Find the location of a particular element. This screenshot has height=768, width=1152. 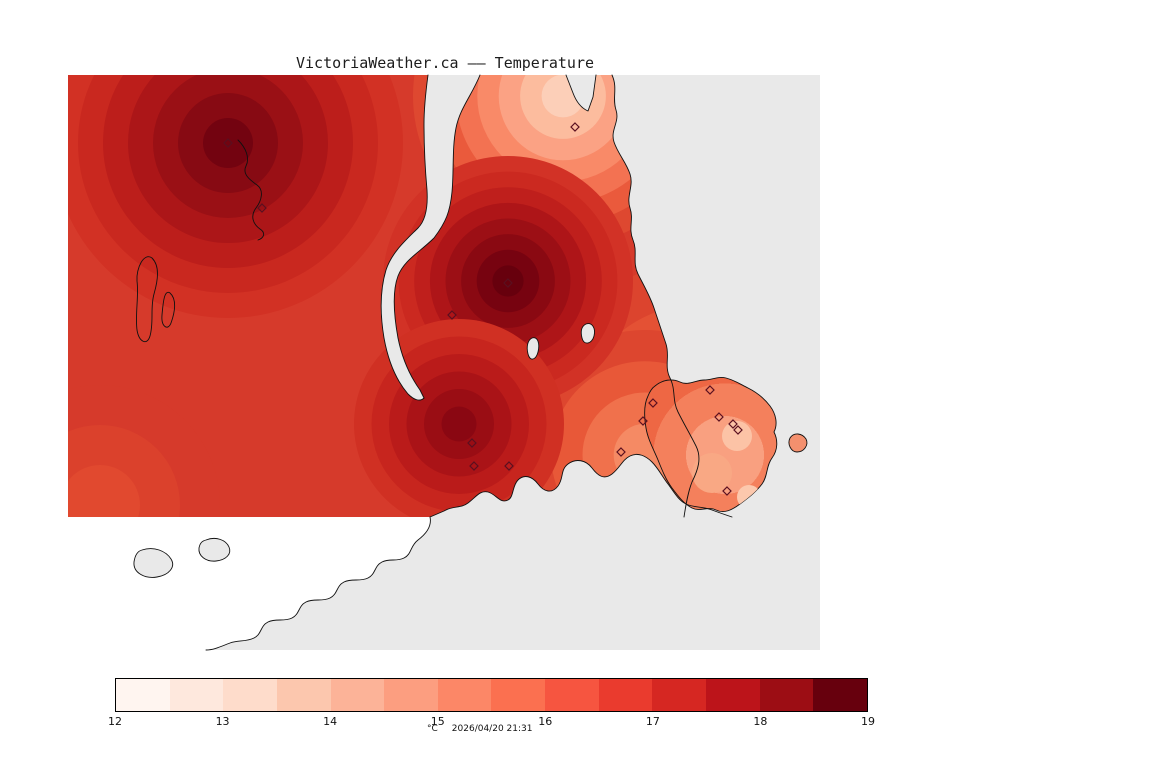

inlet-water is located at coordinates (430, 238).